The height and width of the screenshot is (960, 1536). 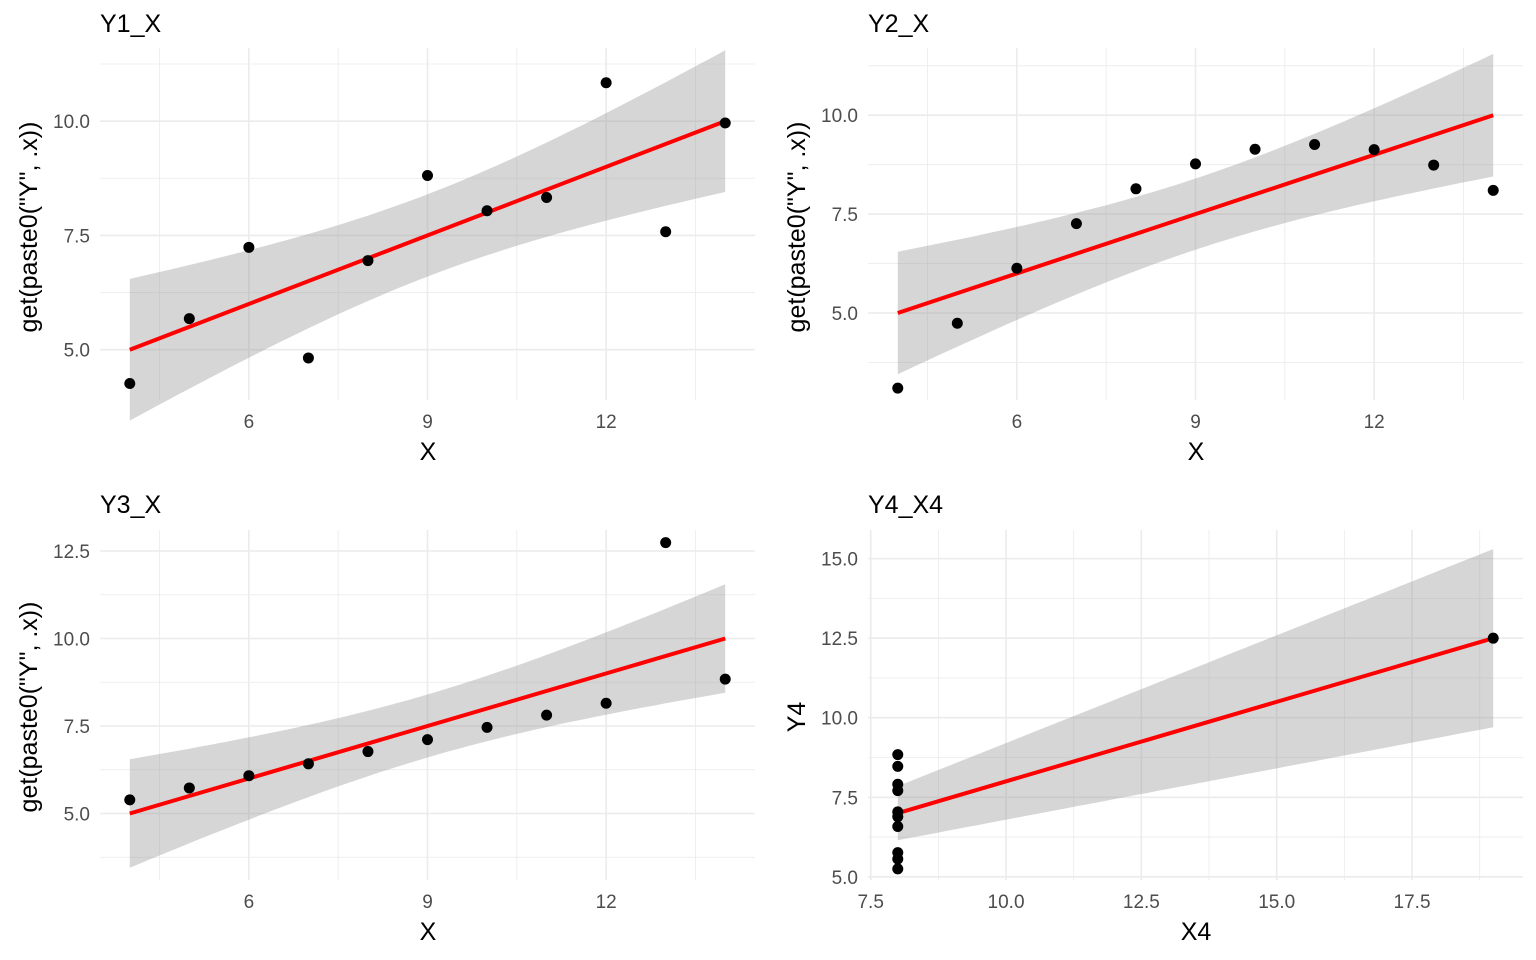 I want to click on x-tick-label: 10.0, so click(x=1006, y=902).